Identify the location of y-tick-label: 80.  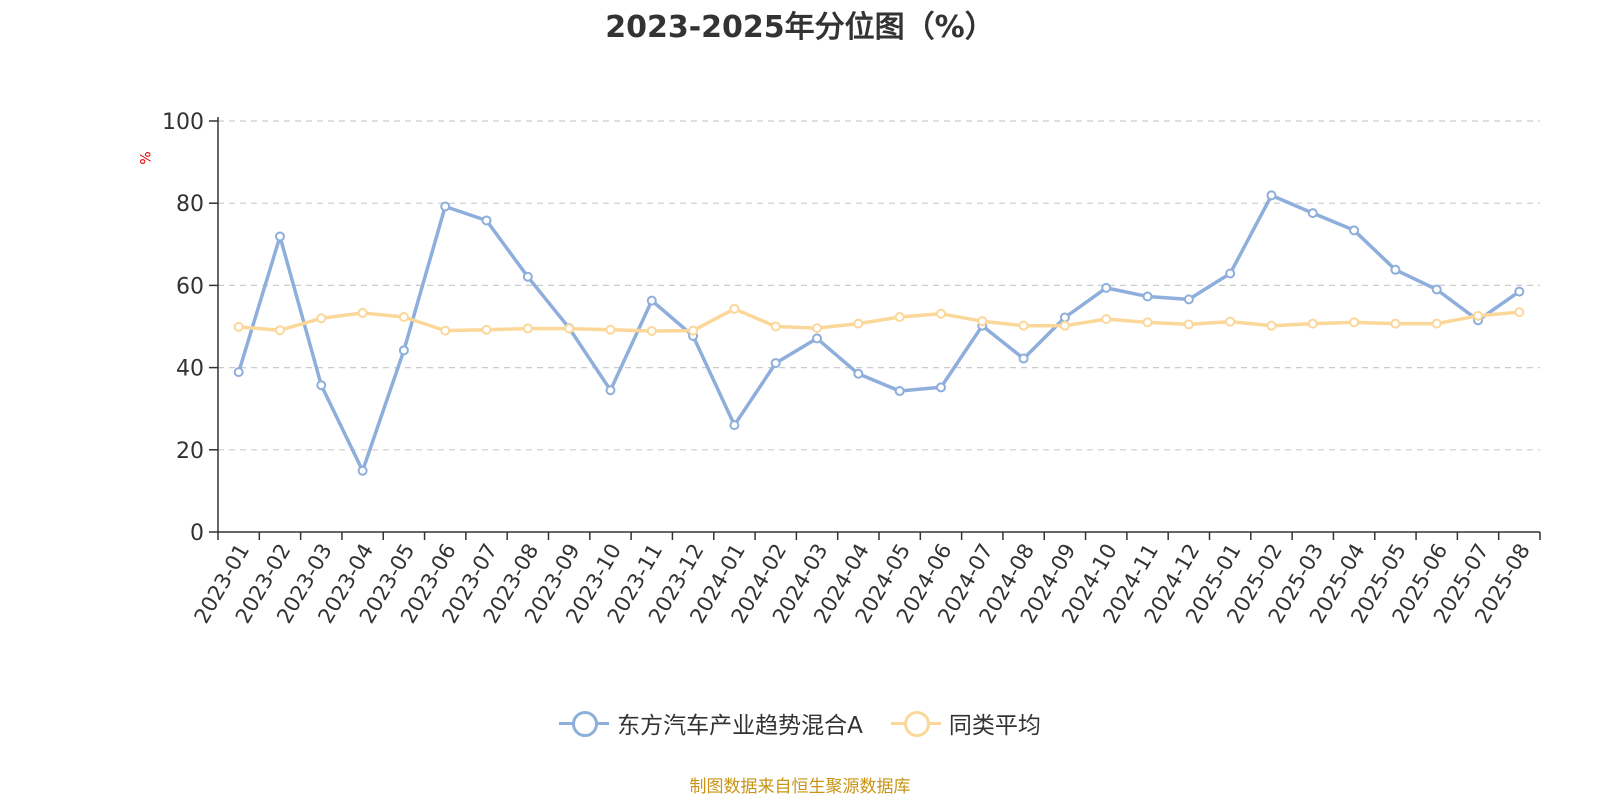
(190, 204).